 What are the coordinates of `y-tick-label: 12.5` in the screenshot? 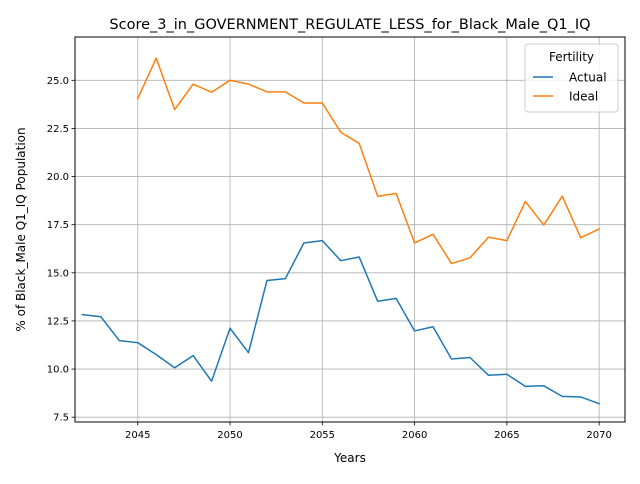 It's located at (58, 321).